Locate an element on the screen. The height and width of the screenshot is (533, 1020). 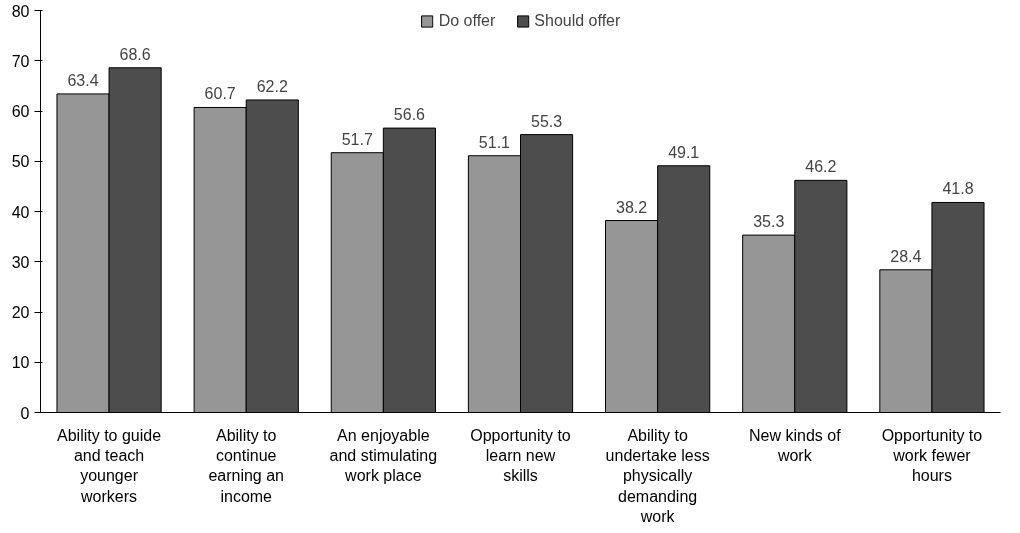
data-label: 51.1 is located at coordinates (494, 142).